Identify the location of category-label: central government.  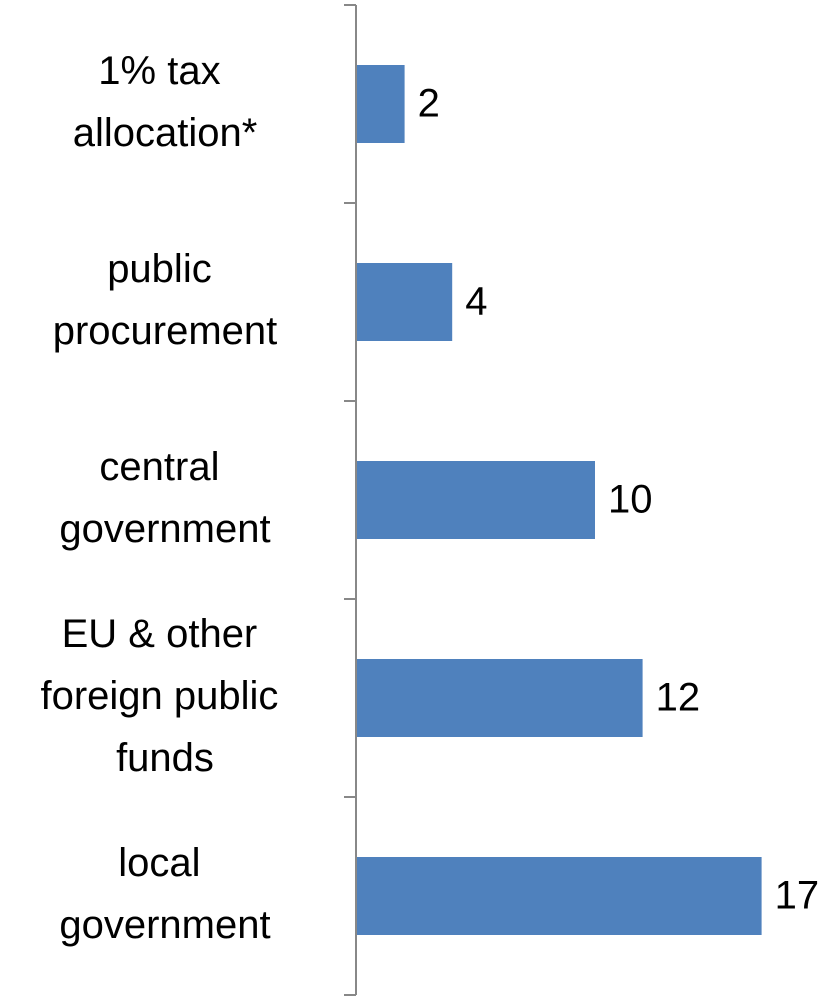
(164, 498).